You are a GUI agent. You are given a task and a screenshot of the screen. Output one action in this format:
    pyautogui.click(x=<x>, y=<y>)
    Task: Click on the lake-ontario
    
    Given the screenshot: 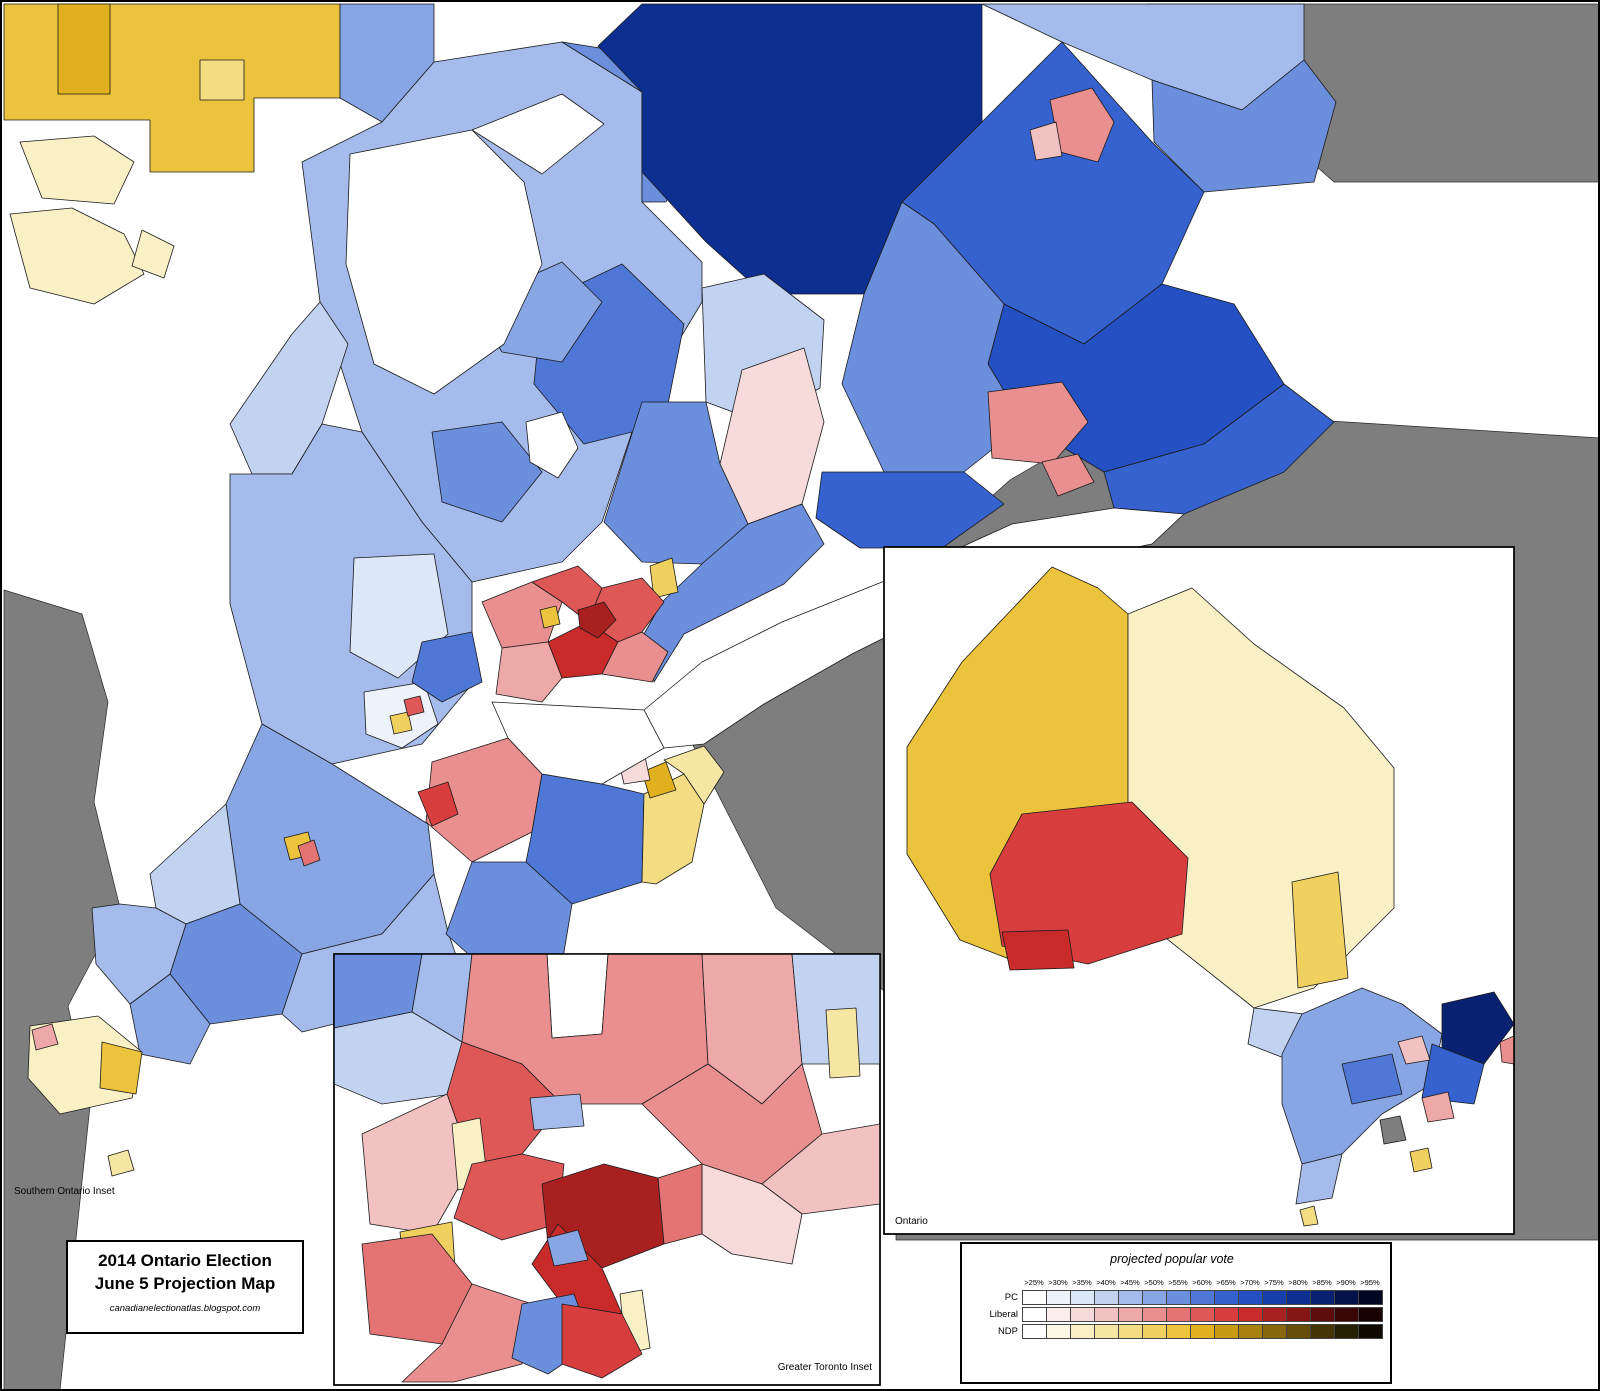 What is the action you would take?
    pyautogui.click(x=914, y=628)
    